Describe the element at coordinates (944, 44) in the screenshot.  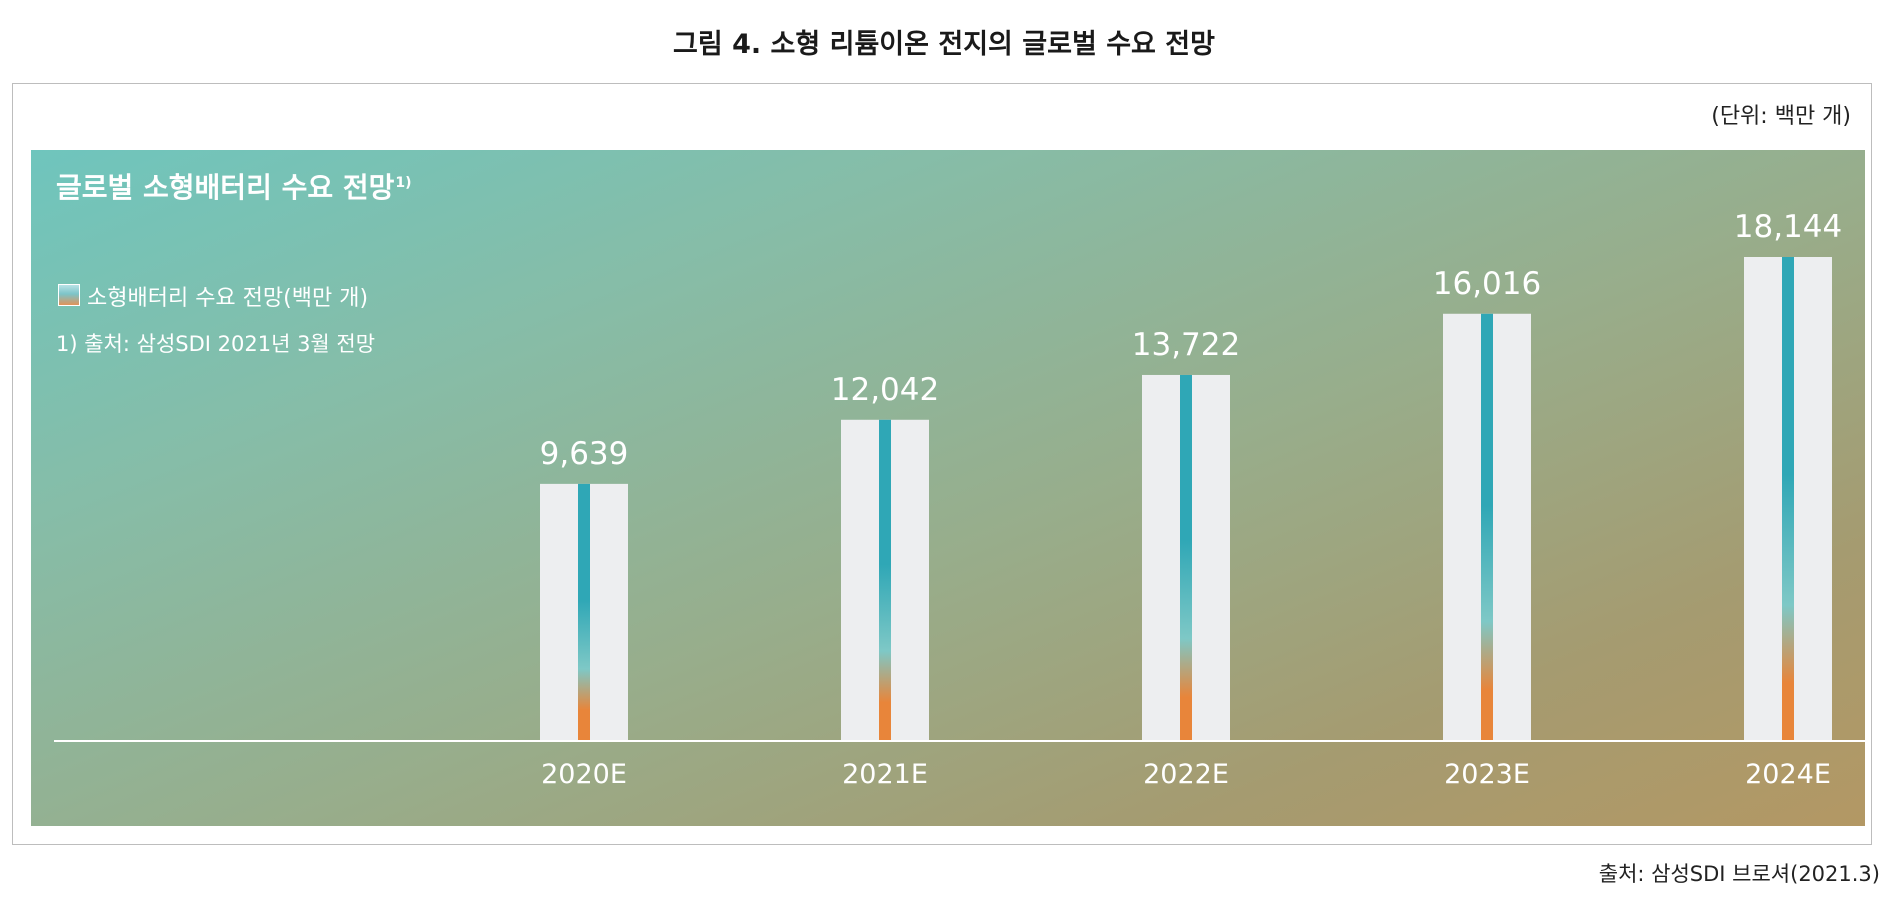
I see `figure-title: 그림 4. 소형 리튬이온 전지의 글로벌 수요 전망` at that location.